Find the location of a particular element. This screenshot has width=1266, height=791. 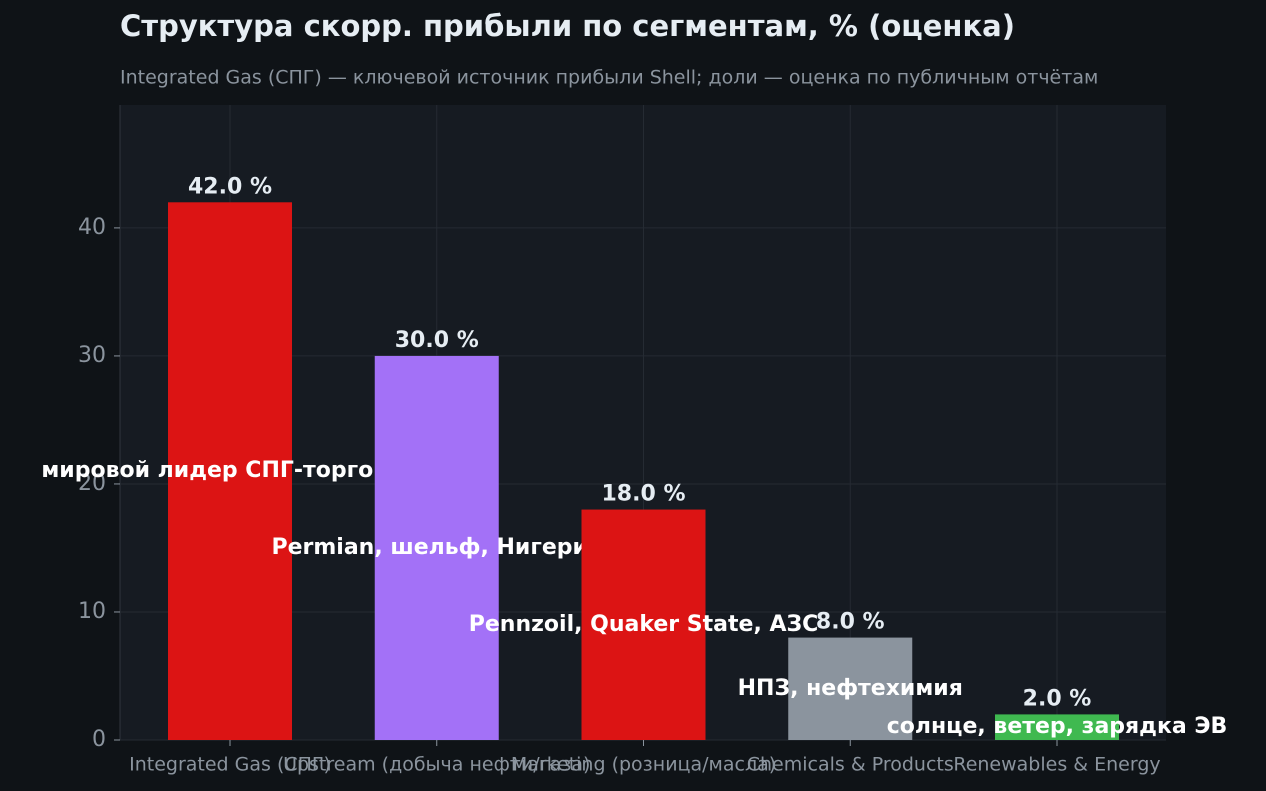

y-tick-label: 10 is located at coordinates (92, 611).